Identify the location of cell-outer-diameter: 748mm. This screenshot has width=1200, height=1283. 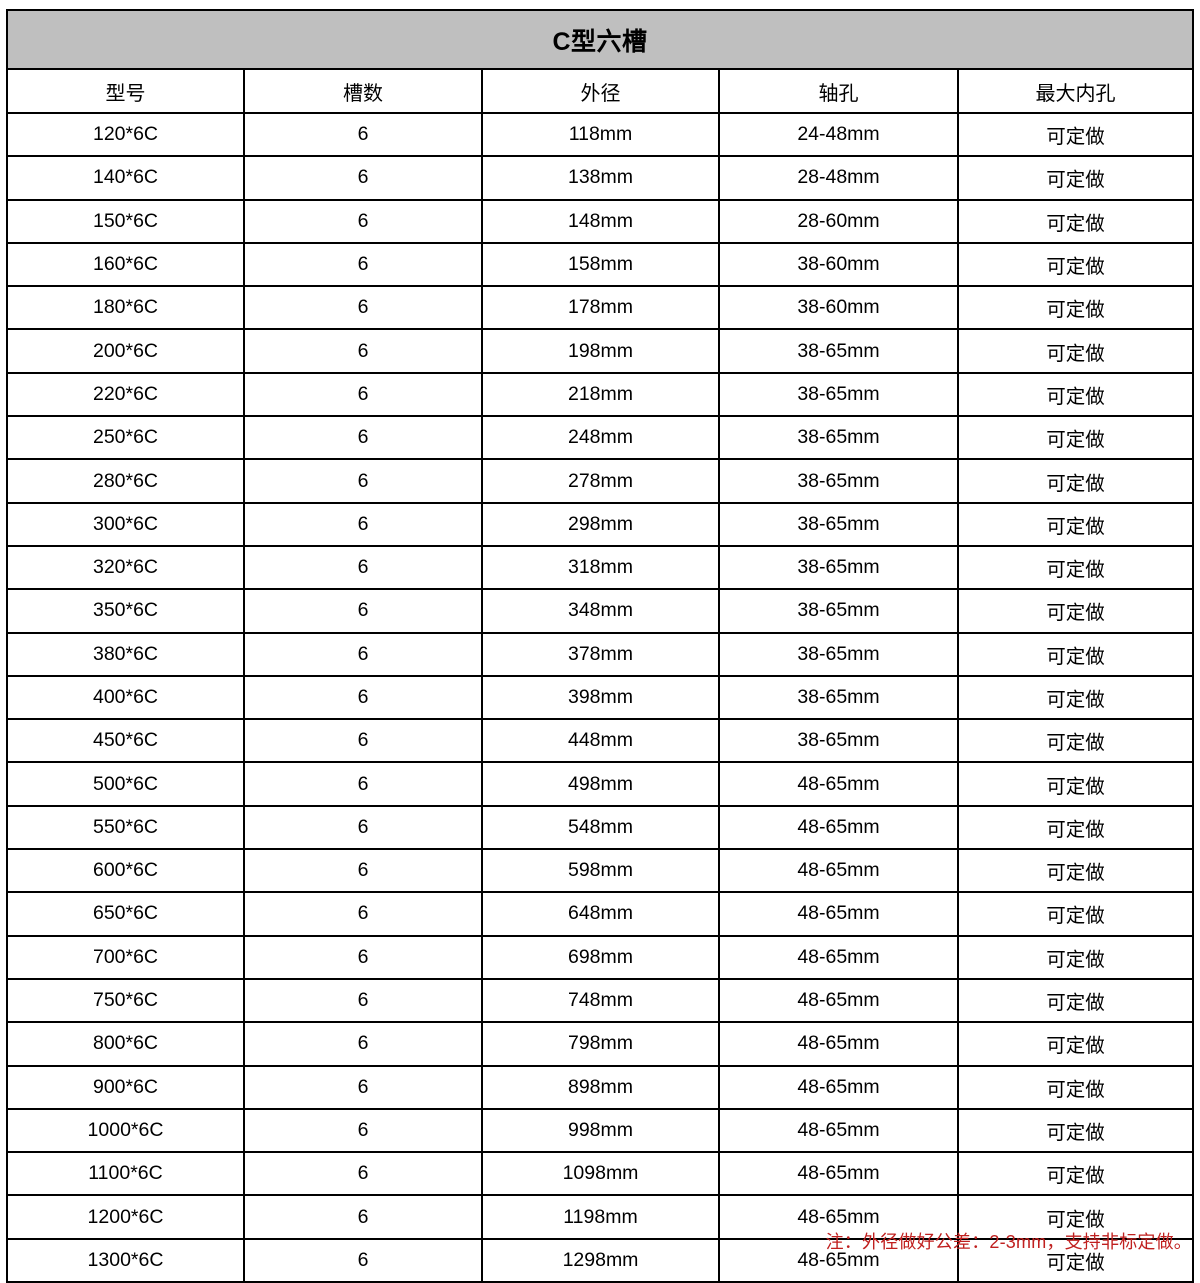
(600, 1000).